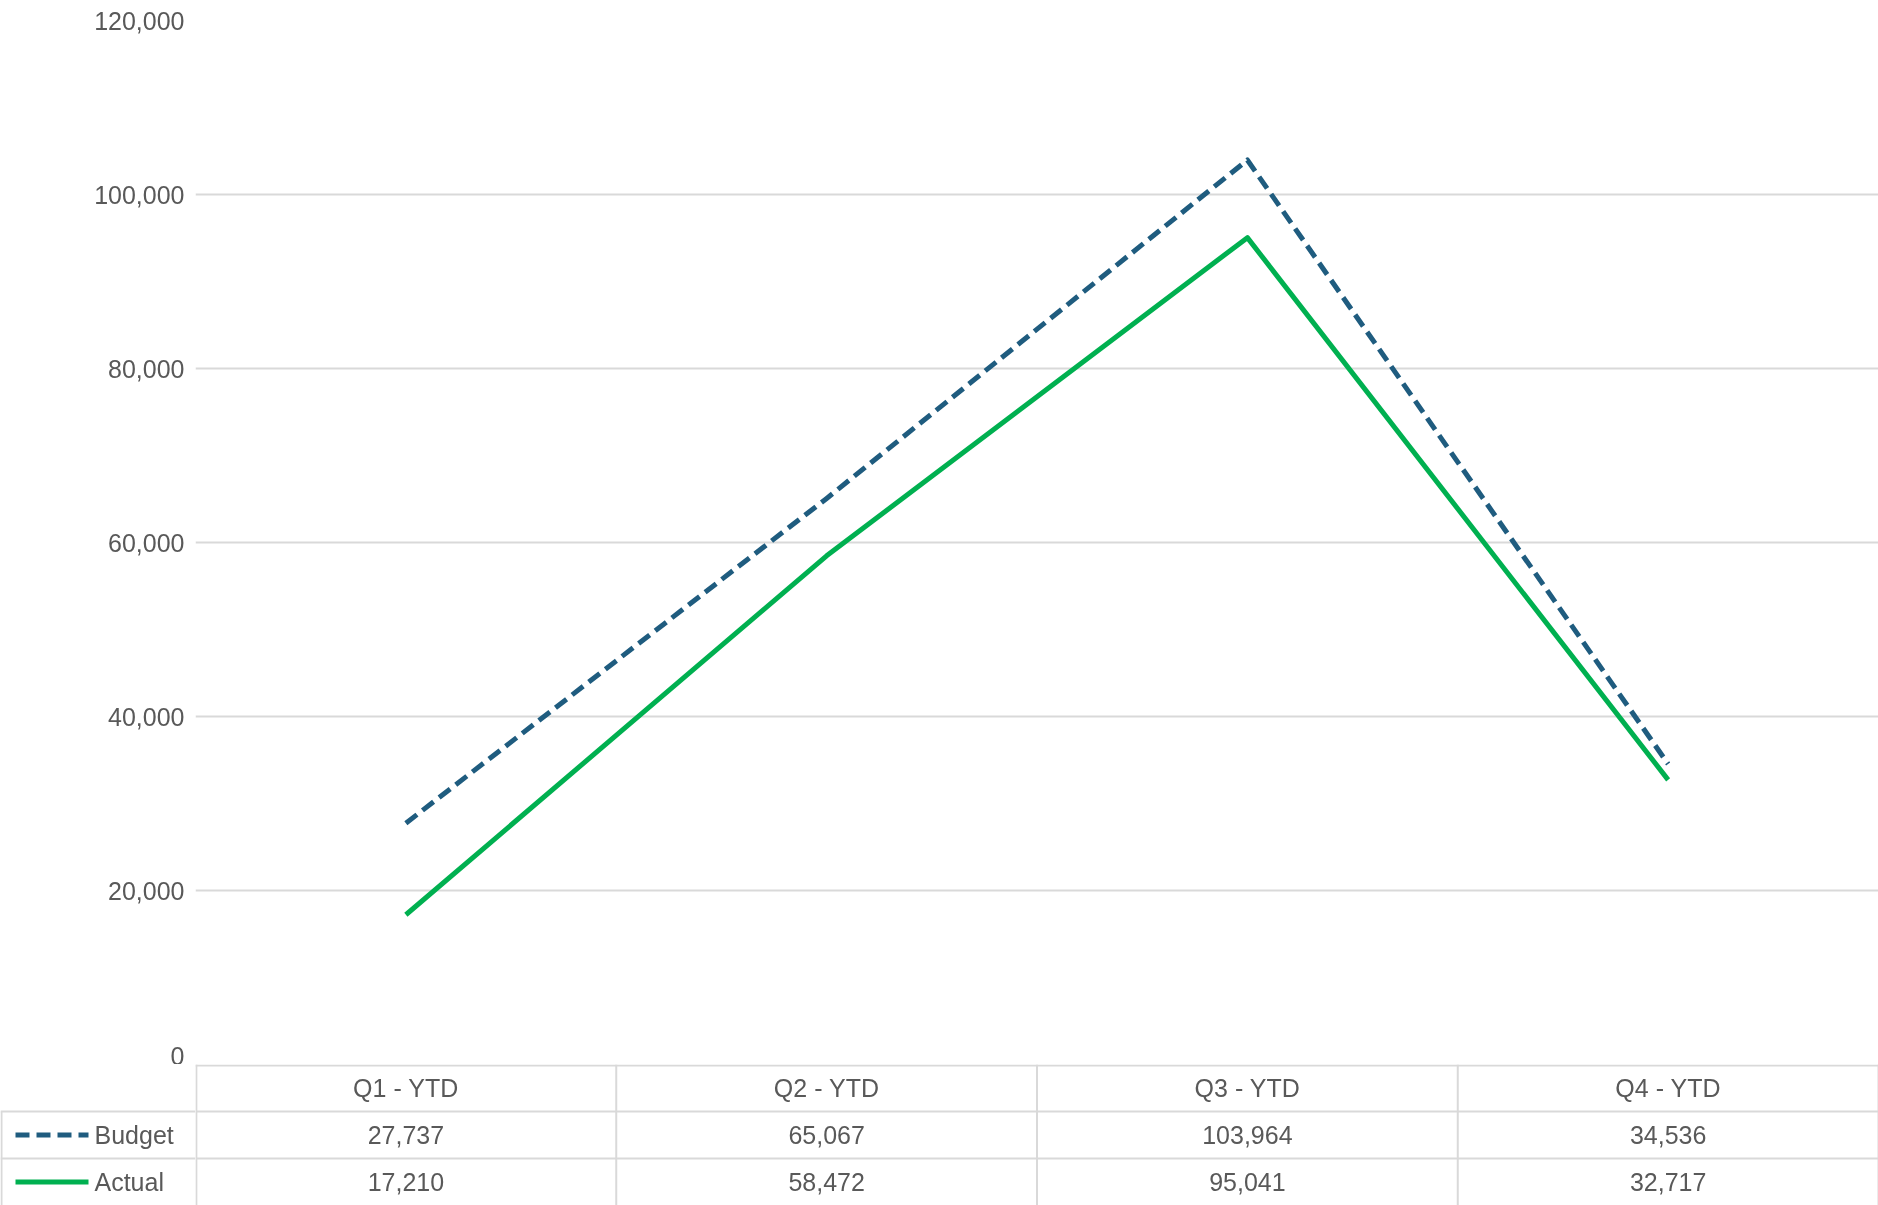 Image resolution: width=1878 pixels, height=1205 pixels. I want to click on y-tick-label: 80,000, so click(146, 368).